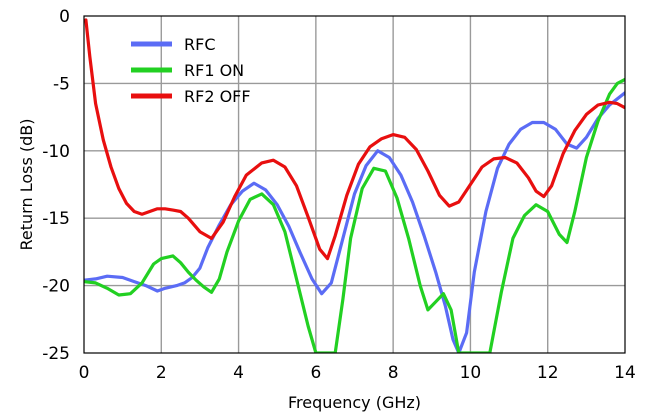  I want to click on y-tick-label: -20, so click(56, 287).